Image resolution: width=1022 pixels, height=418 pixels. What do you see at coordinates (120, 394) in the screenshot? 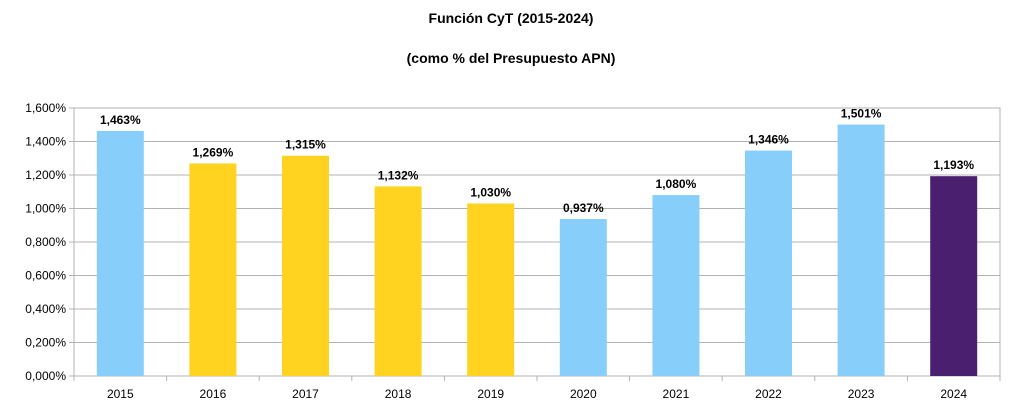
I see `x-tick-label: 2015` at bounding box center [120, 394].